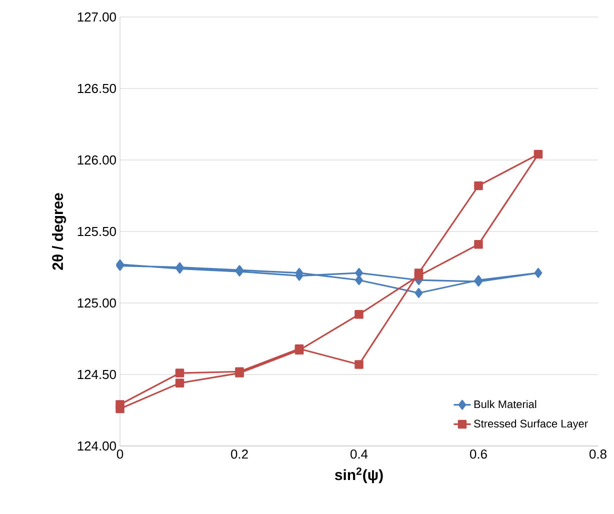 This screenshot has width=614, height=514. I want to click on y-tick-label: 127.00, so click(97, 17).